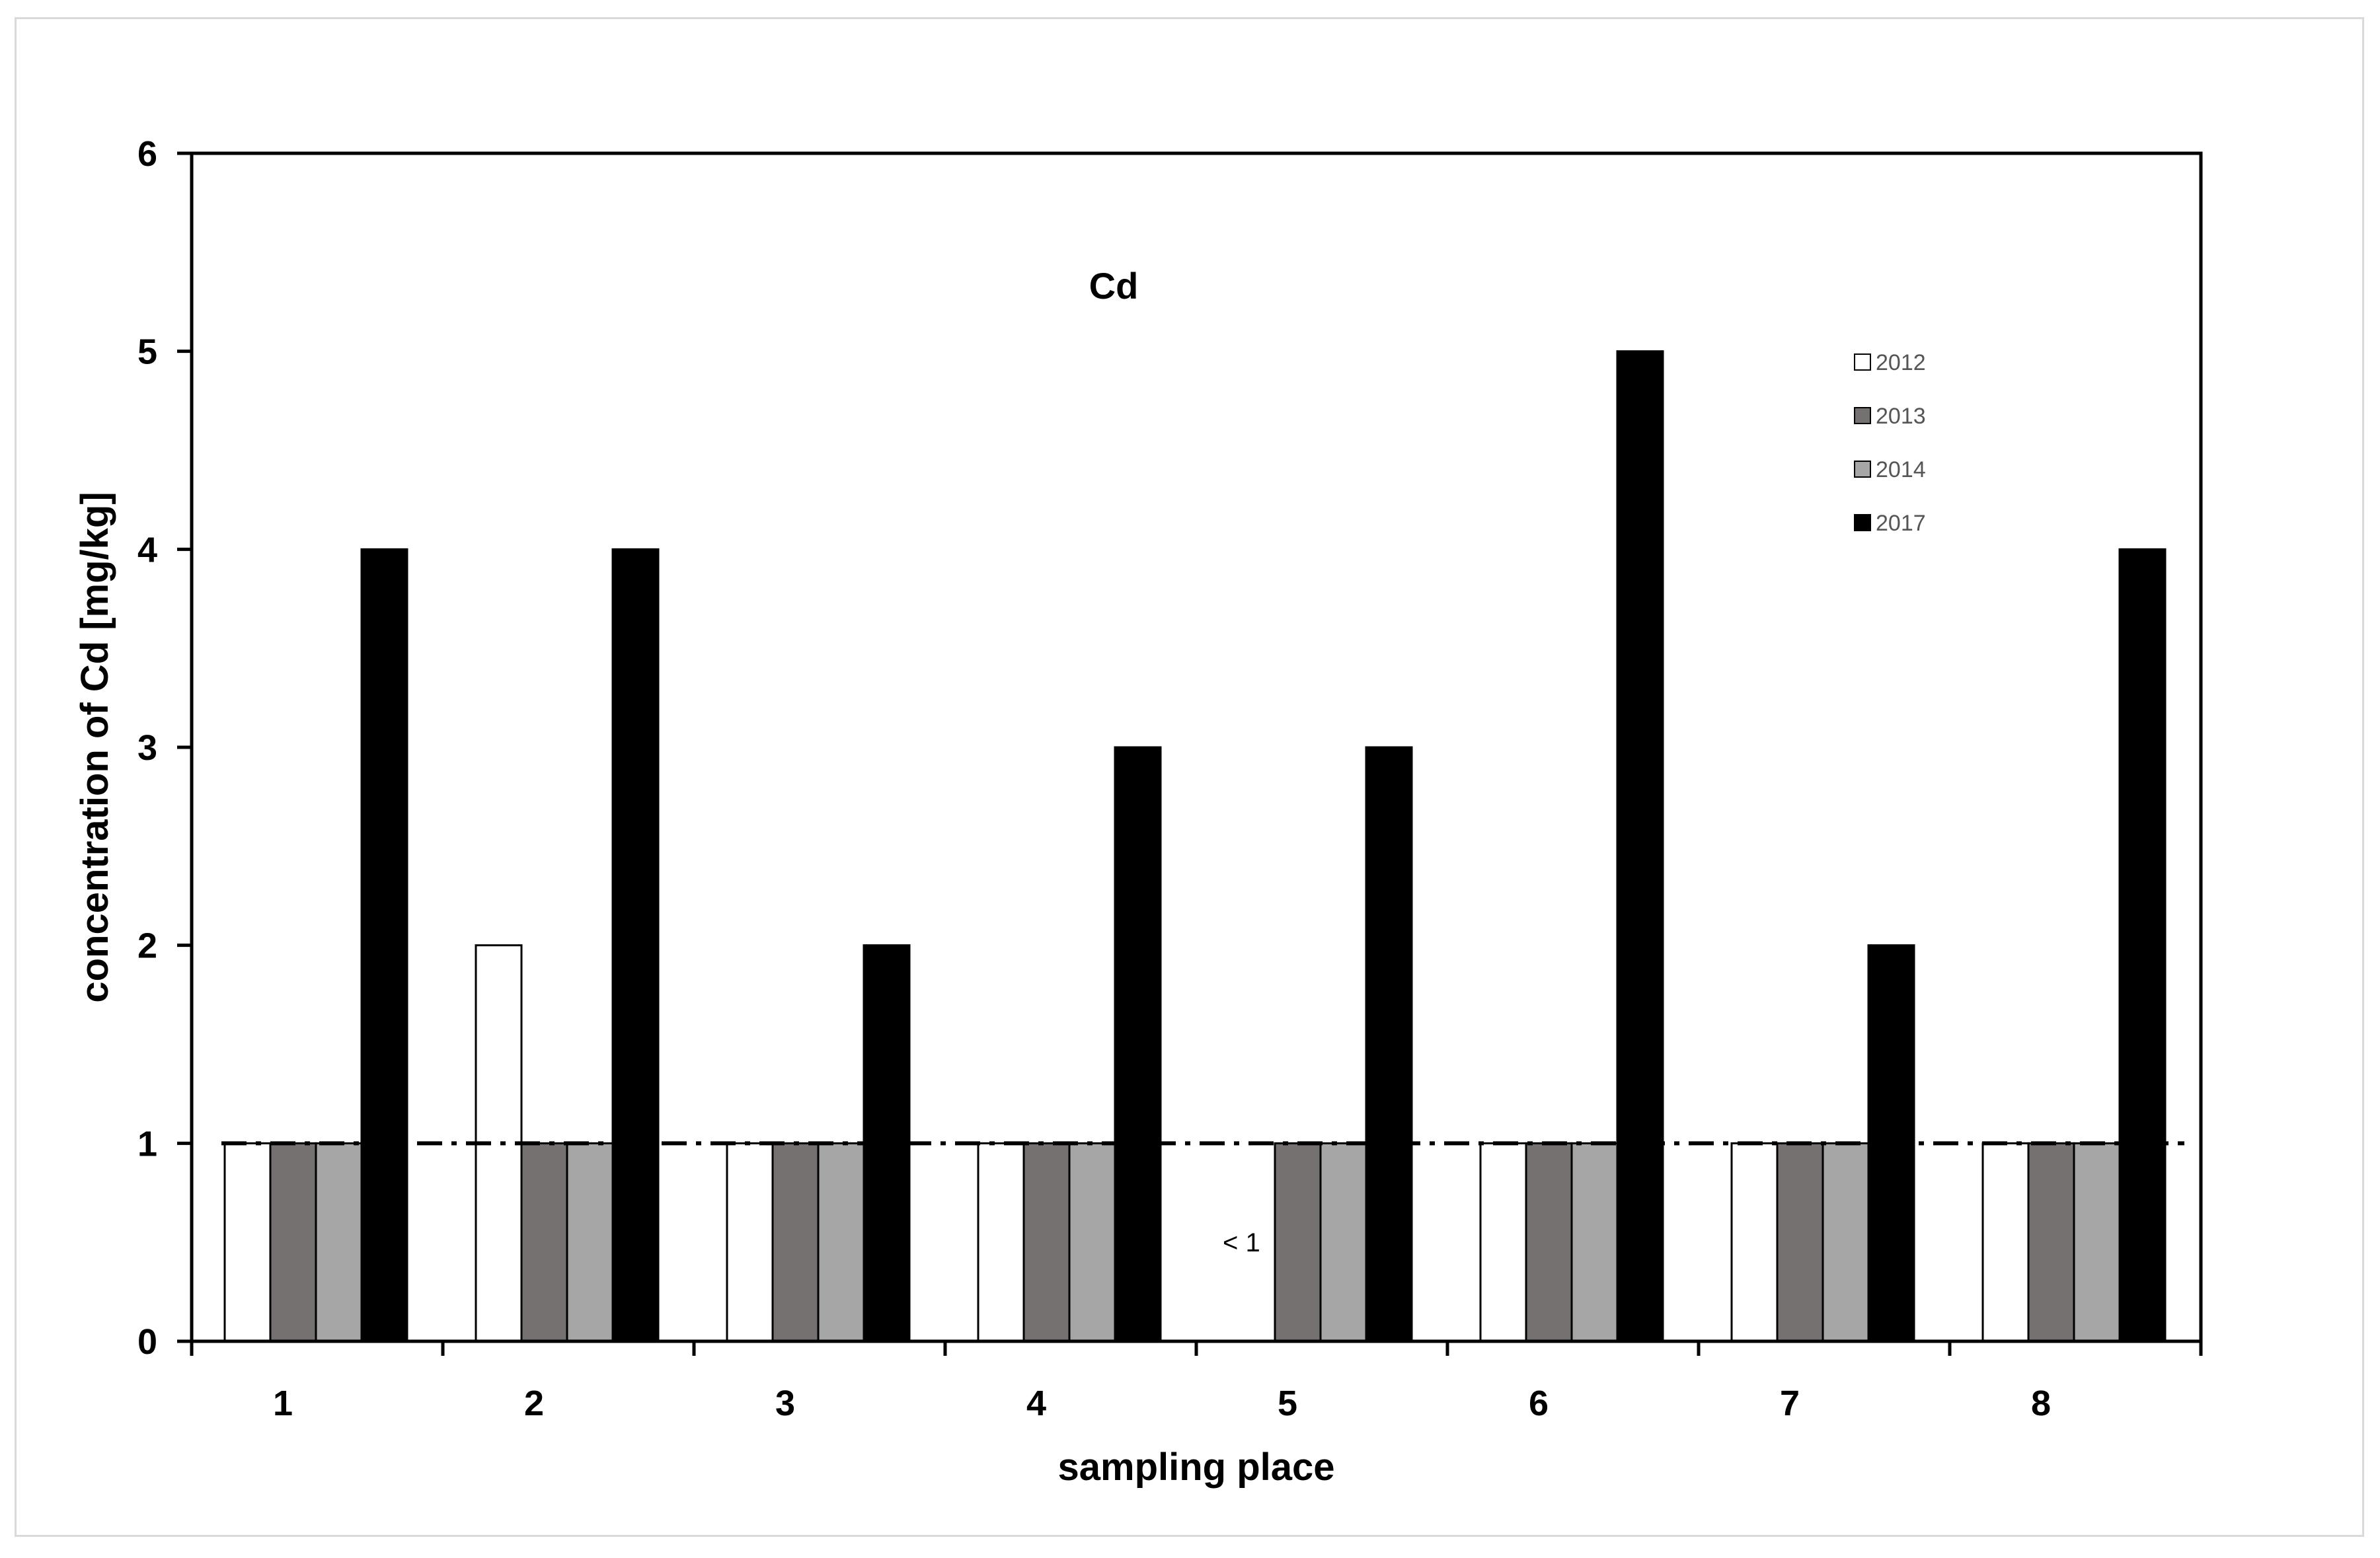  What do you see at coordinates (147, 550) in the screenshot?
I see `y-tick-label: 4` at bounding box center [147, 550].